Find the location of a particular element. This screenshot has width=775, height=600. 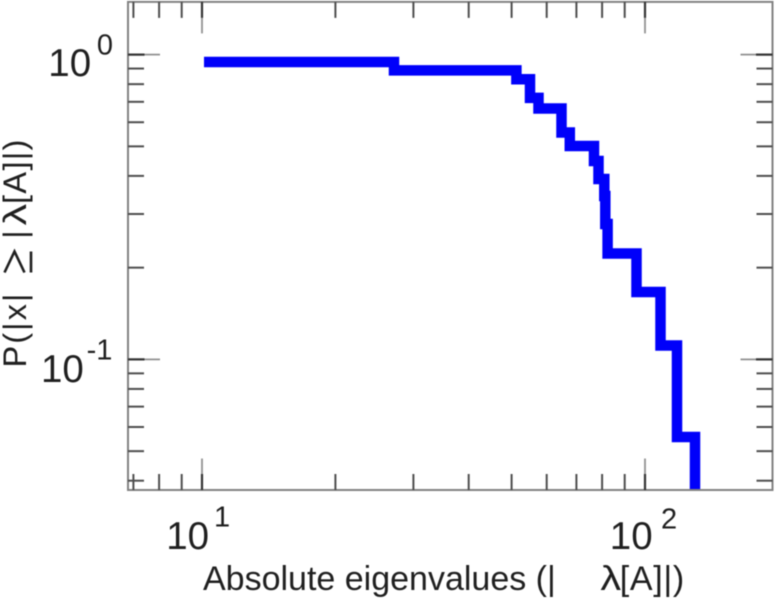

svg-text: 2 is located at coordinates (669, 520).